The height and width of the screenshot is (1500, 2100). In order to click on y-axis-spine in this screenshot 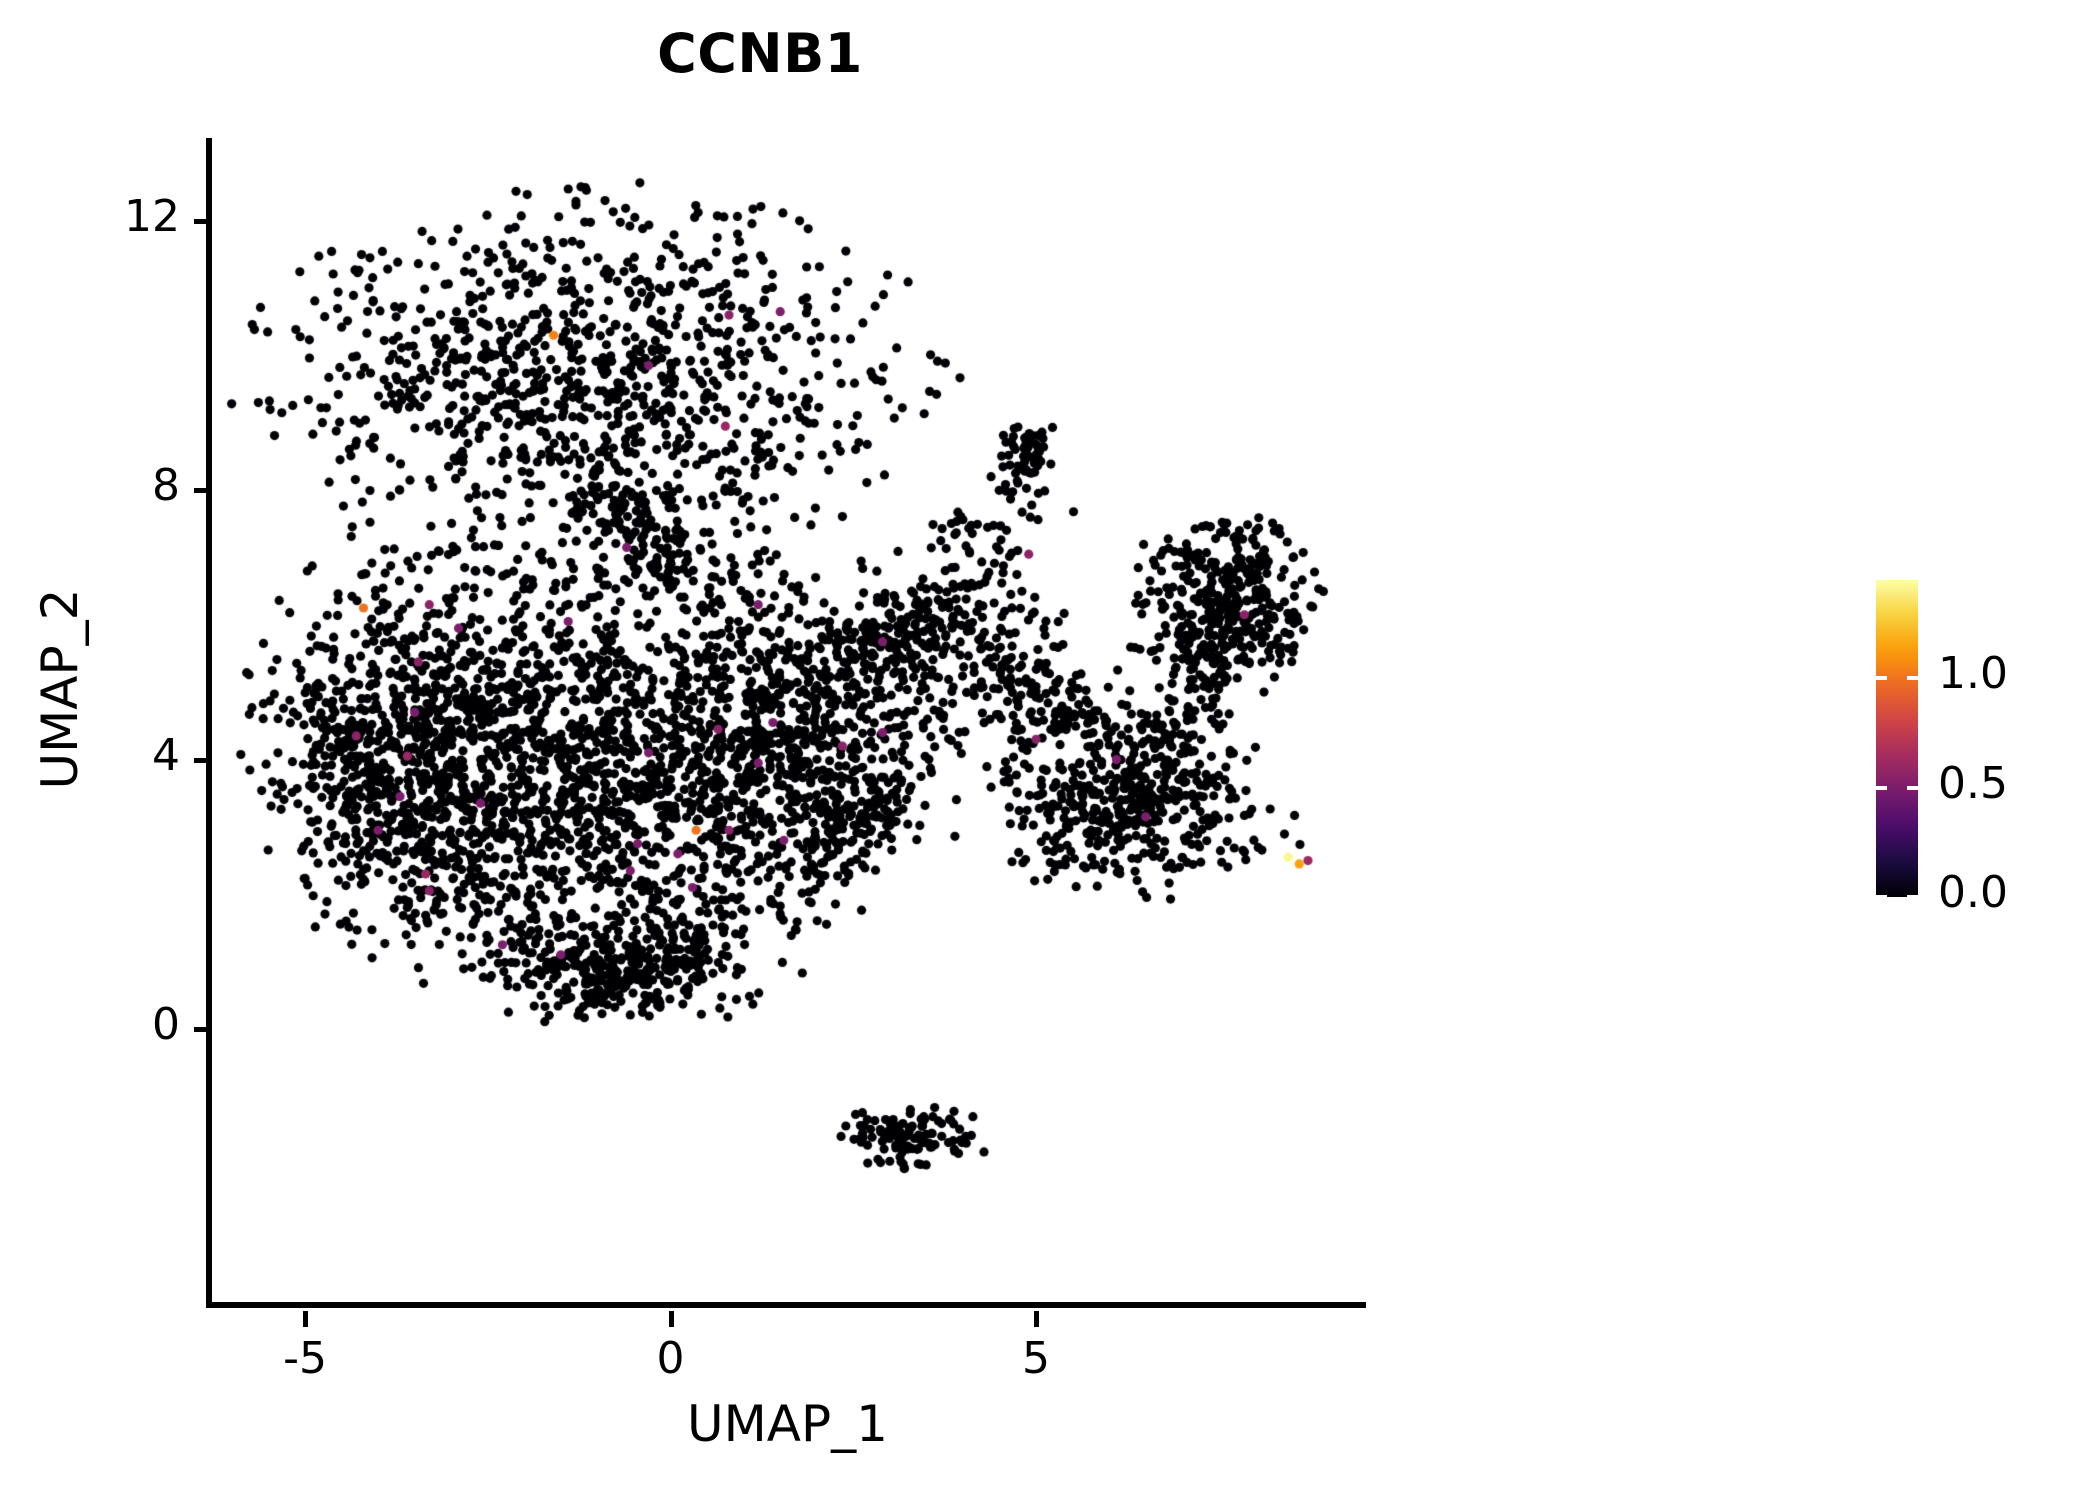, I will do `click(209, 723)`.